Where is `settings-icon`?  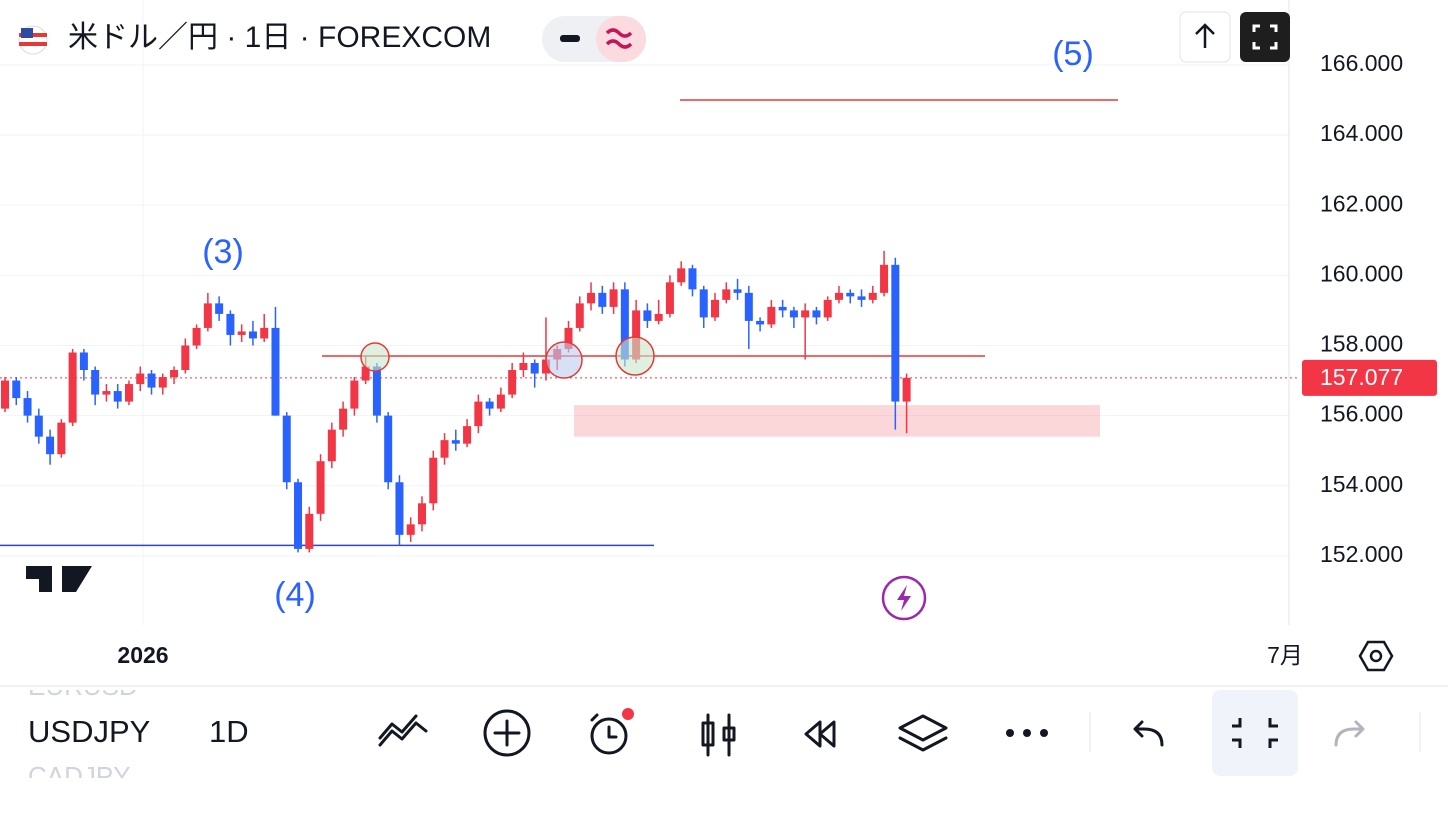 settings-icon is located at coordinates (1376, 656).